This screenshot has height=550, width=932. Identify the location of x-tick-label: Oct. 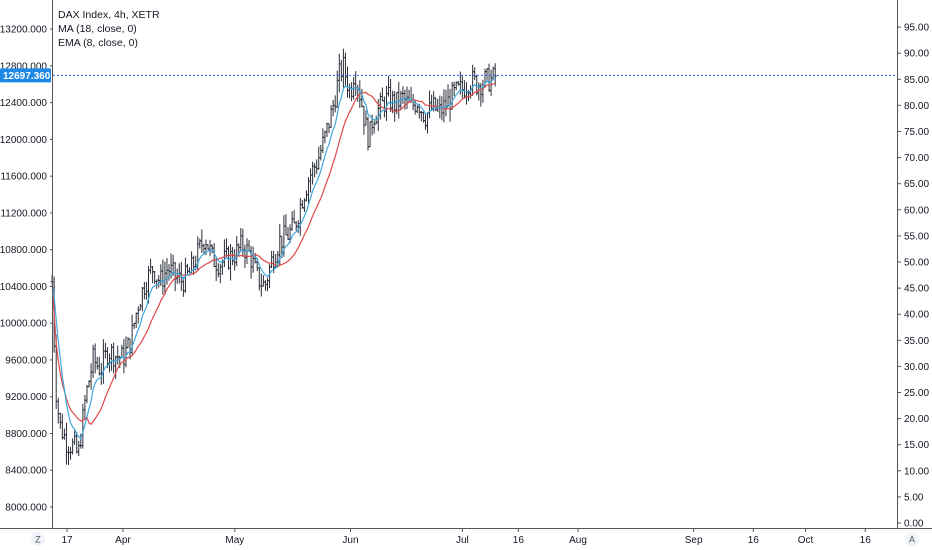
(806, 540).